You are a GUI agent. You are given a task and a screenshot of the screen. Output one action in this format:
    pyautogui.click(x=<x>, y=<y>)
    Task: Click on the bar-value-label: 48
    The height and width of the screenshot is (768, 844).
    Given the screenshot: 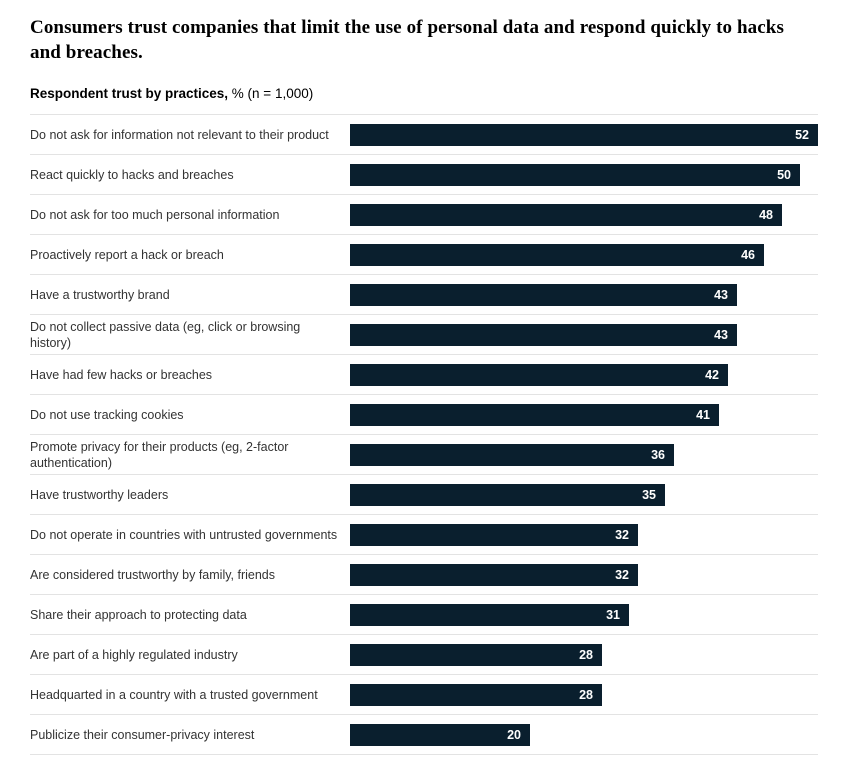 What is the action you would take?
    pyautogui.click(x=766, y=214)
    